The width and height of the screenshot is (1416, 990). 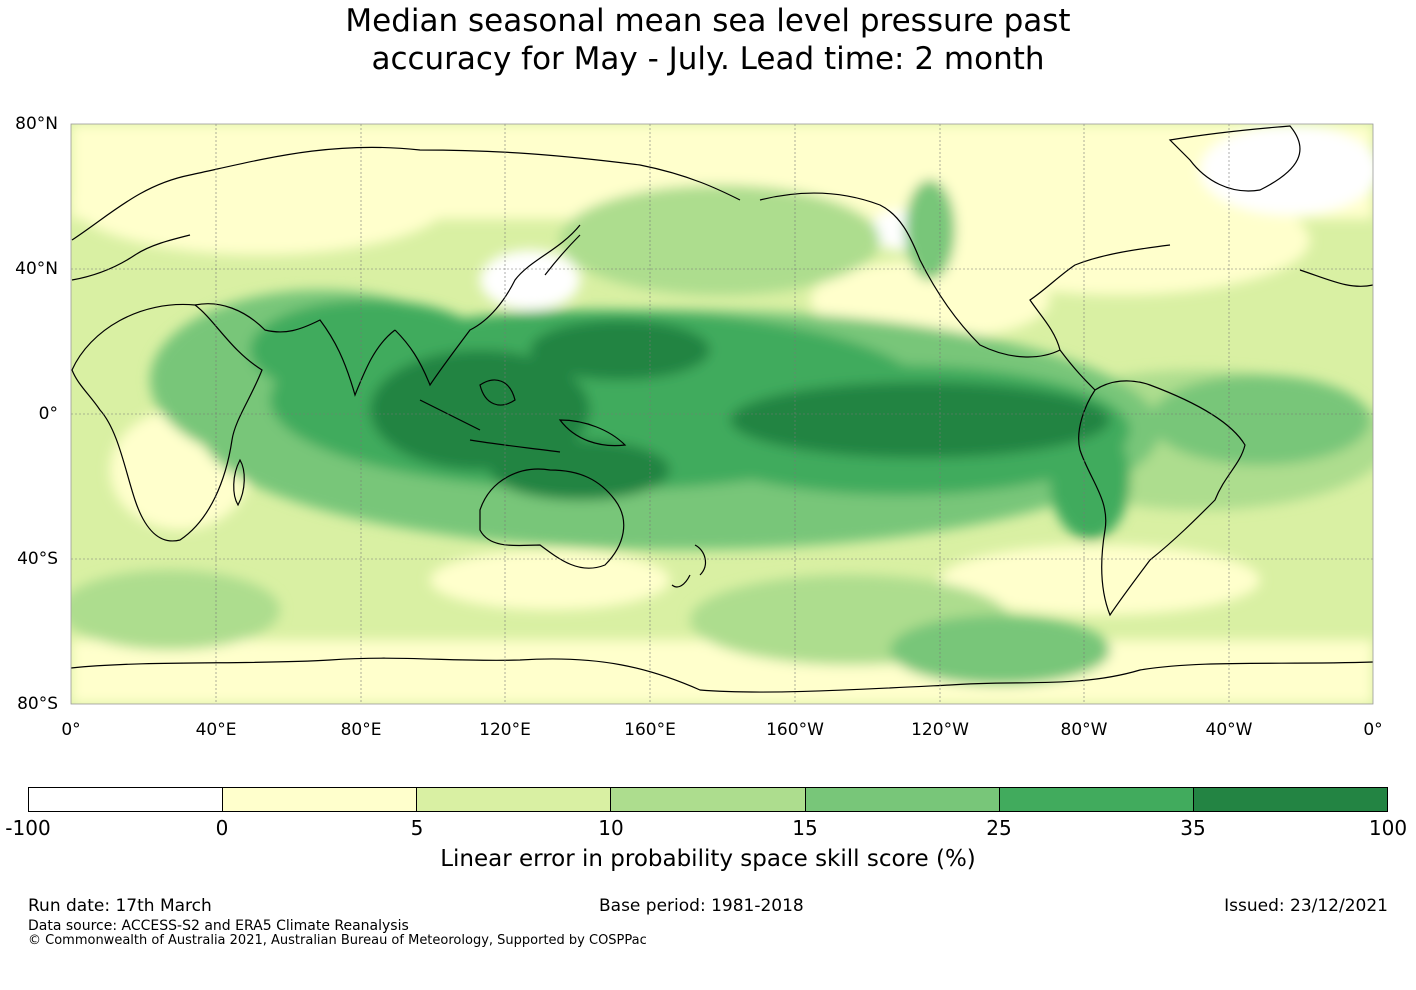 What do you see at coordinates (450, 415) in the screenshot?
I see `coast-sumatra` at bounding box center [450, 415].